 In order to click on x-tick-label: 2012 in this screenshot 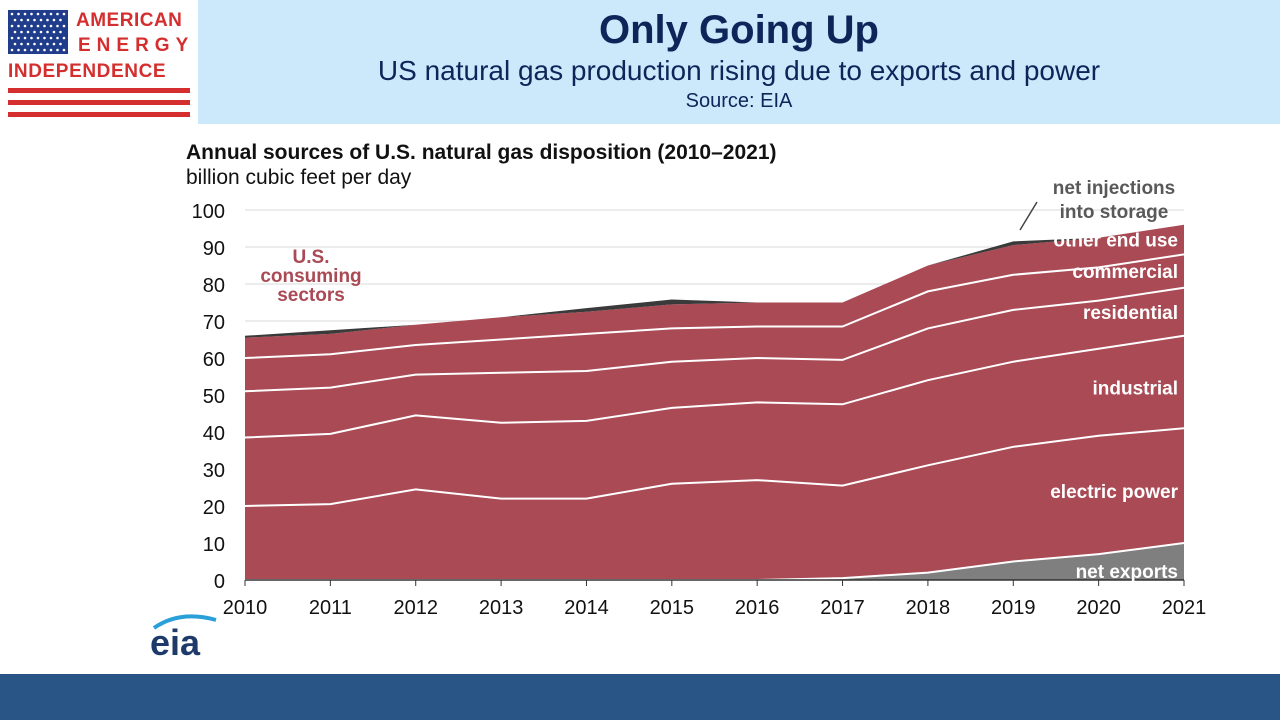, I will do `click(415, 608)`.